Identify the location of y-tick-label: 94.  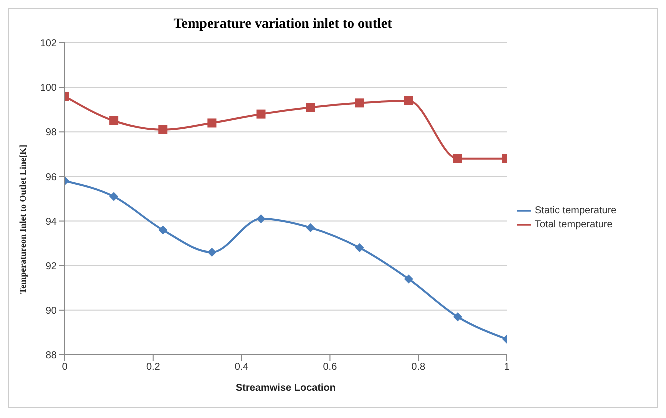
(52, 222).